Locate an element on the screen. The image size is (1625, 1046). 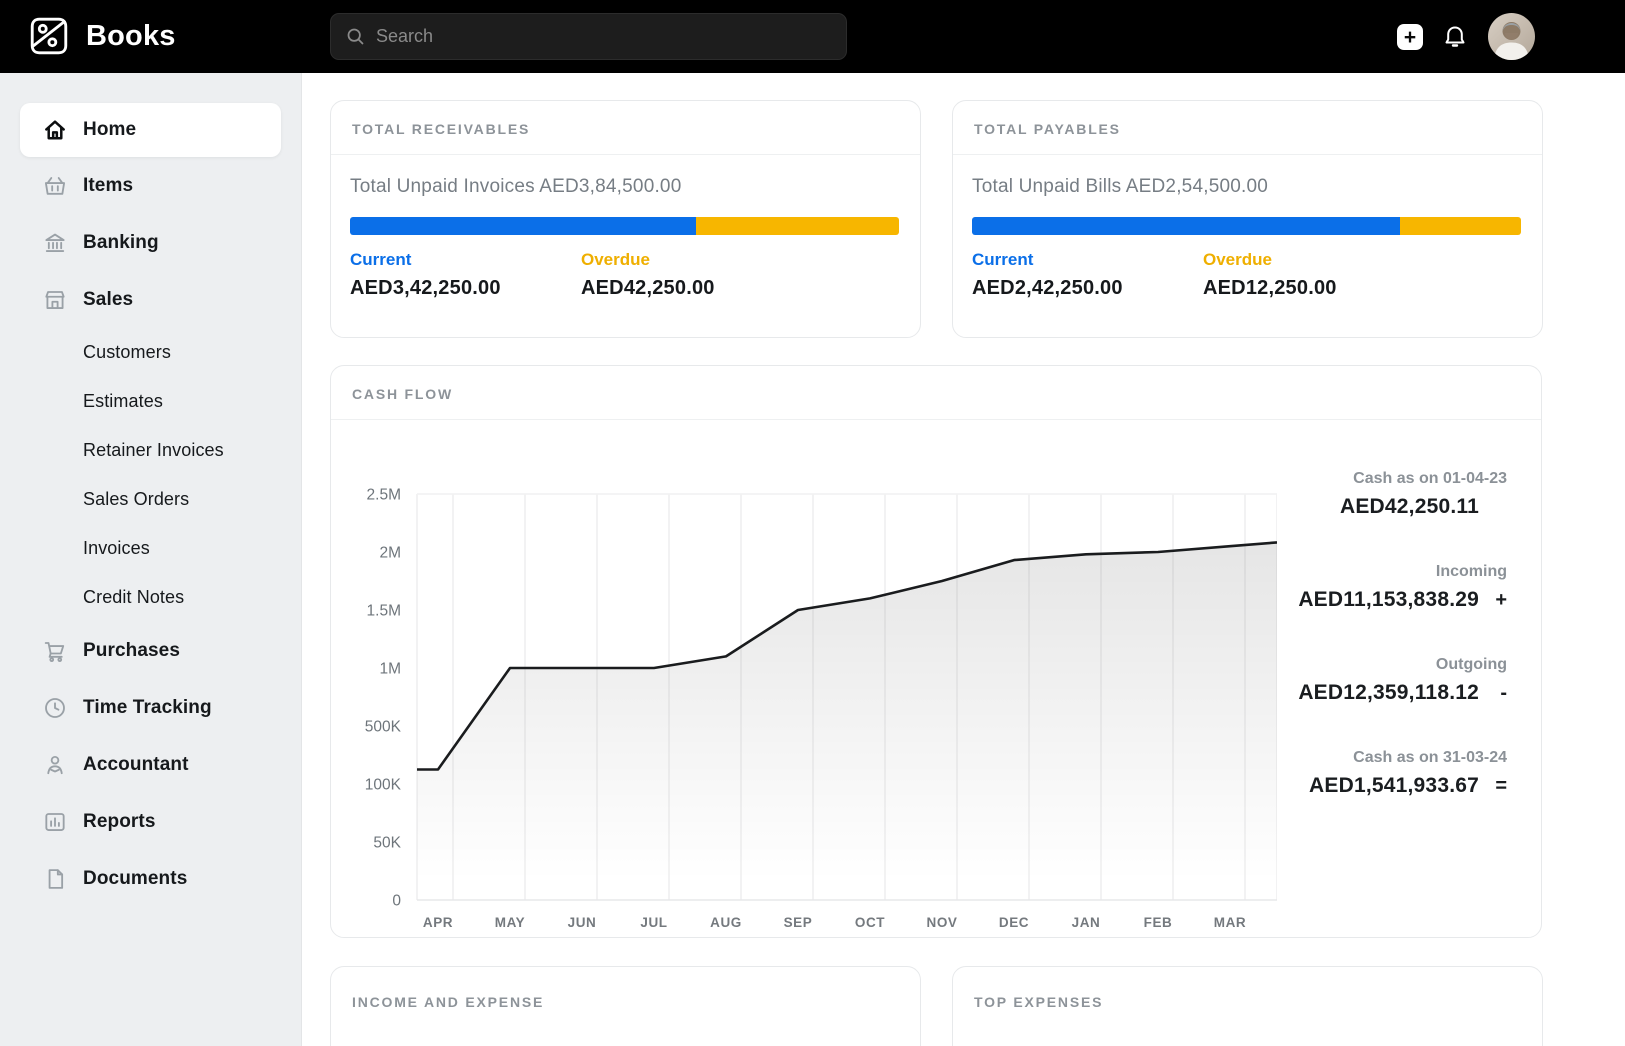
payables-overdue-value: AED12,250.00 is located at coordinates (1270, 288).